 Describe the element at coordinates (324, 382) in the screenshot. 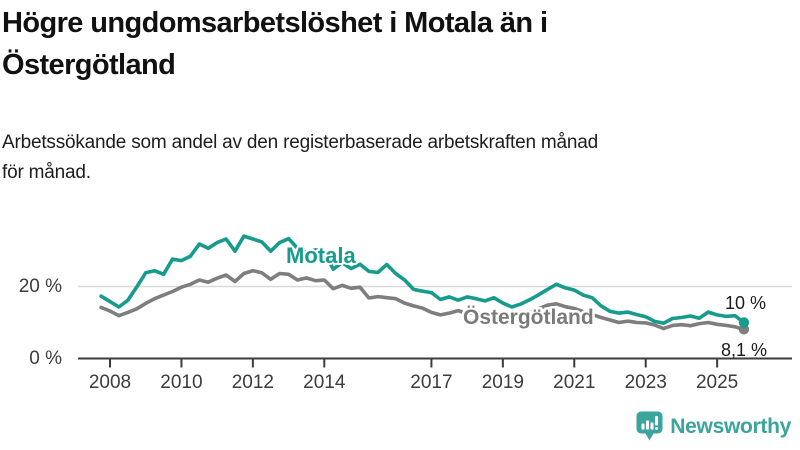

I see `x-tick-label-2014: 2014` at that location.